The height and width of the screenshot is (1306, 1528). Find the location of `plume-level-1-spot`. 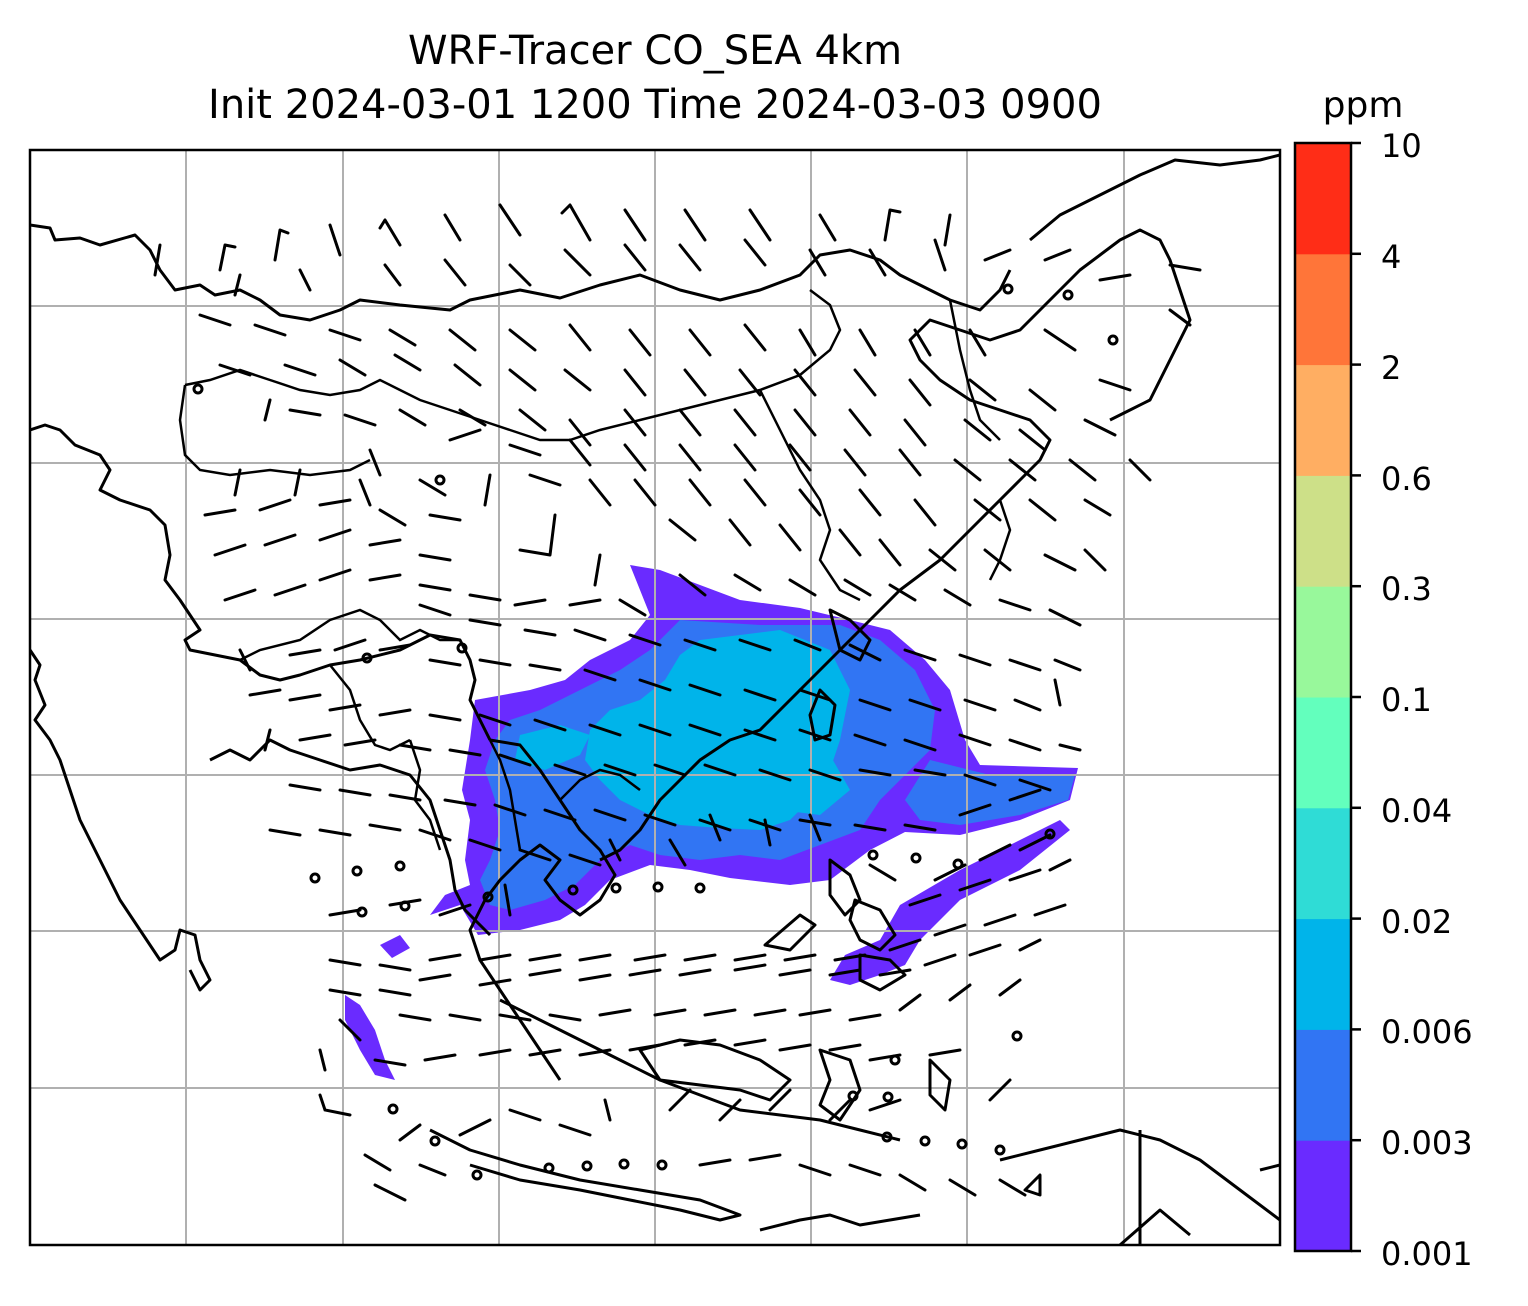

plume-level-1-spot is located at coordinates (395, 946).